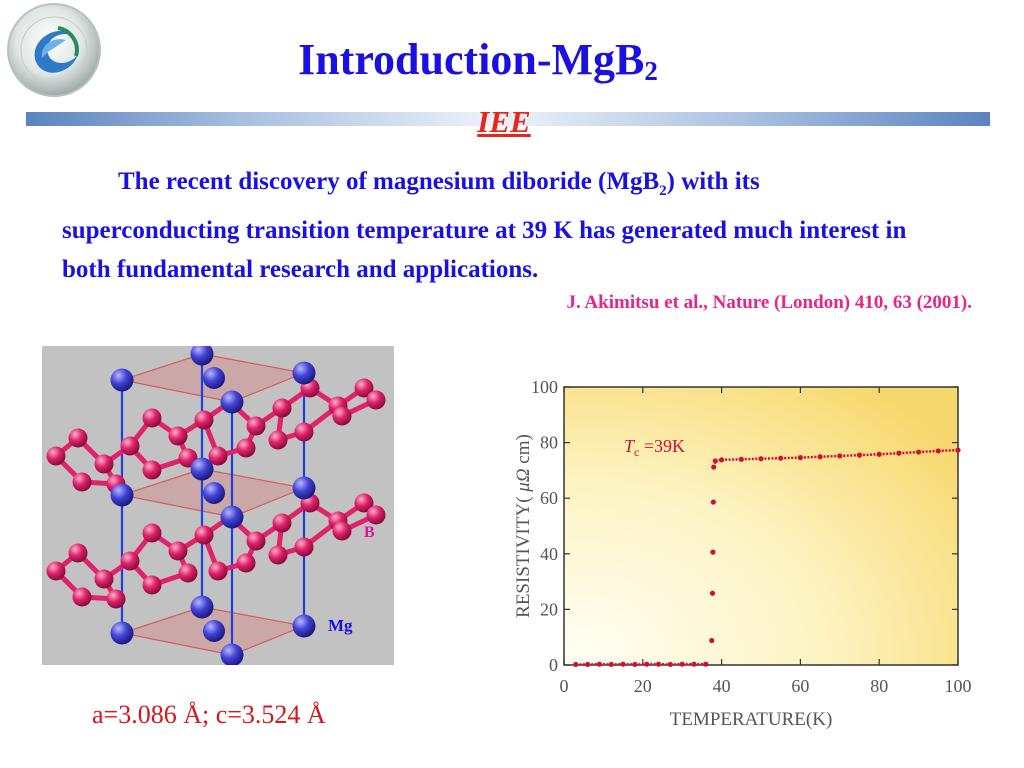 This screenshot has width=1024, height=768. Describe the element at coordinates (523, 526) in the screenshot. I see `y-axis-label: RESISTIVITY( μΩ cm)` at that location.